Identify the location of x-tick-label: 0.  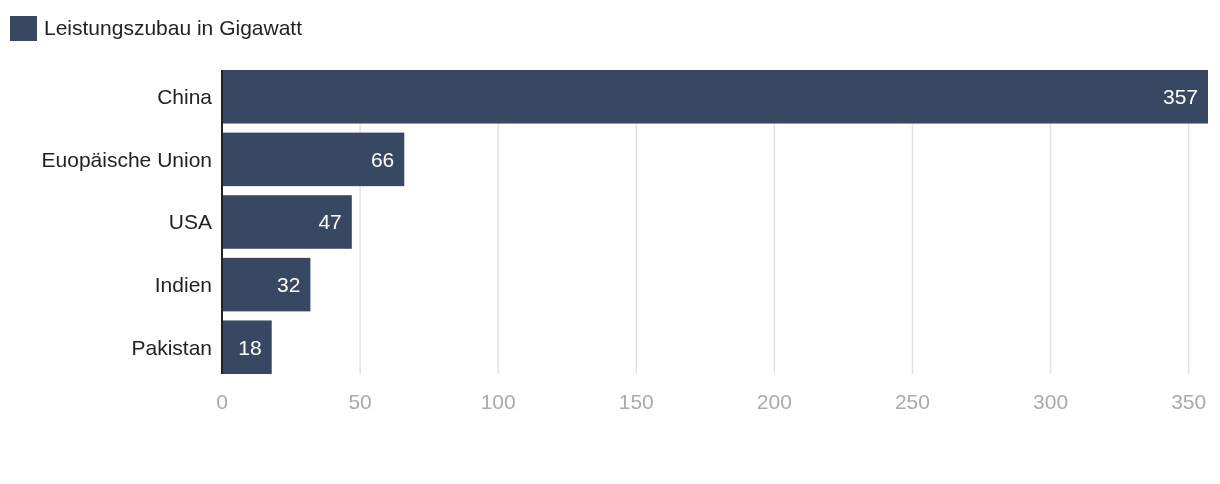
(222, 401).